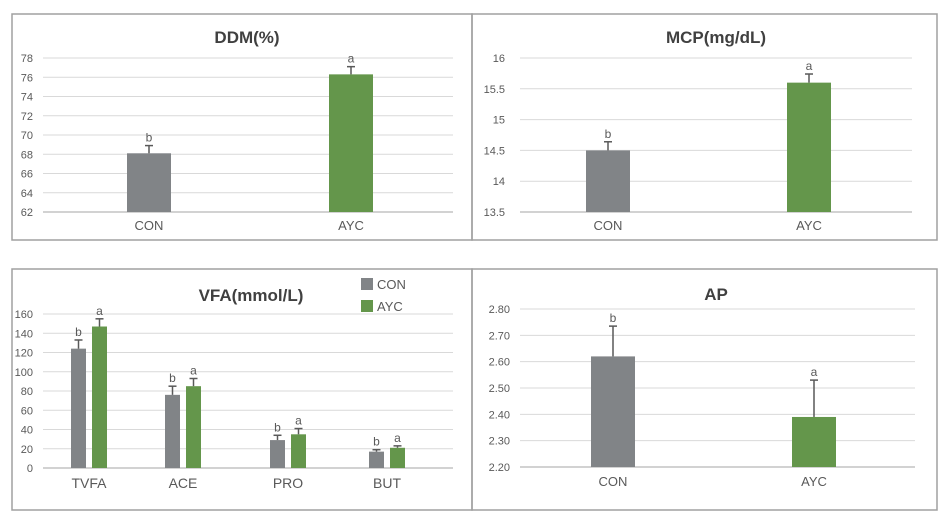  I want to click on y-tick-label: 60, so click(27, 411).